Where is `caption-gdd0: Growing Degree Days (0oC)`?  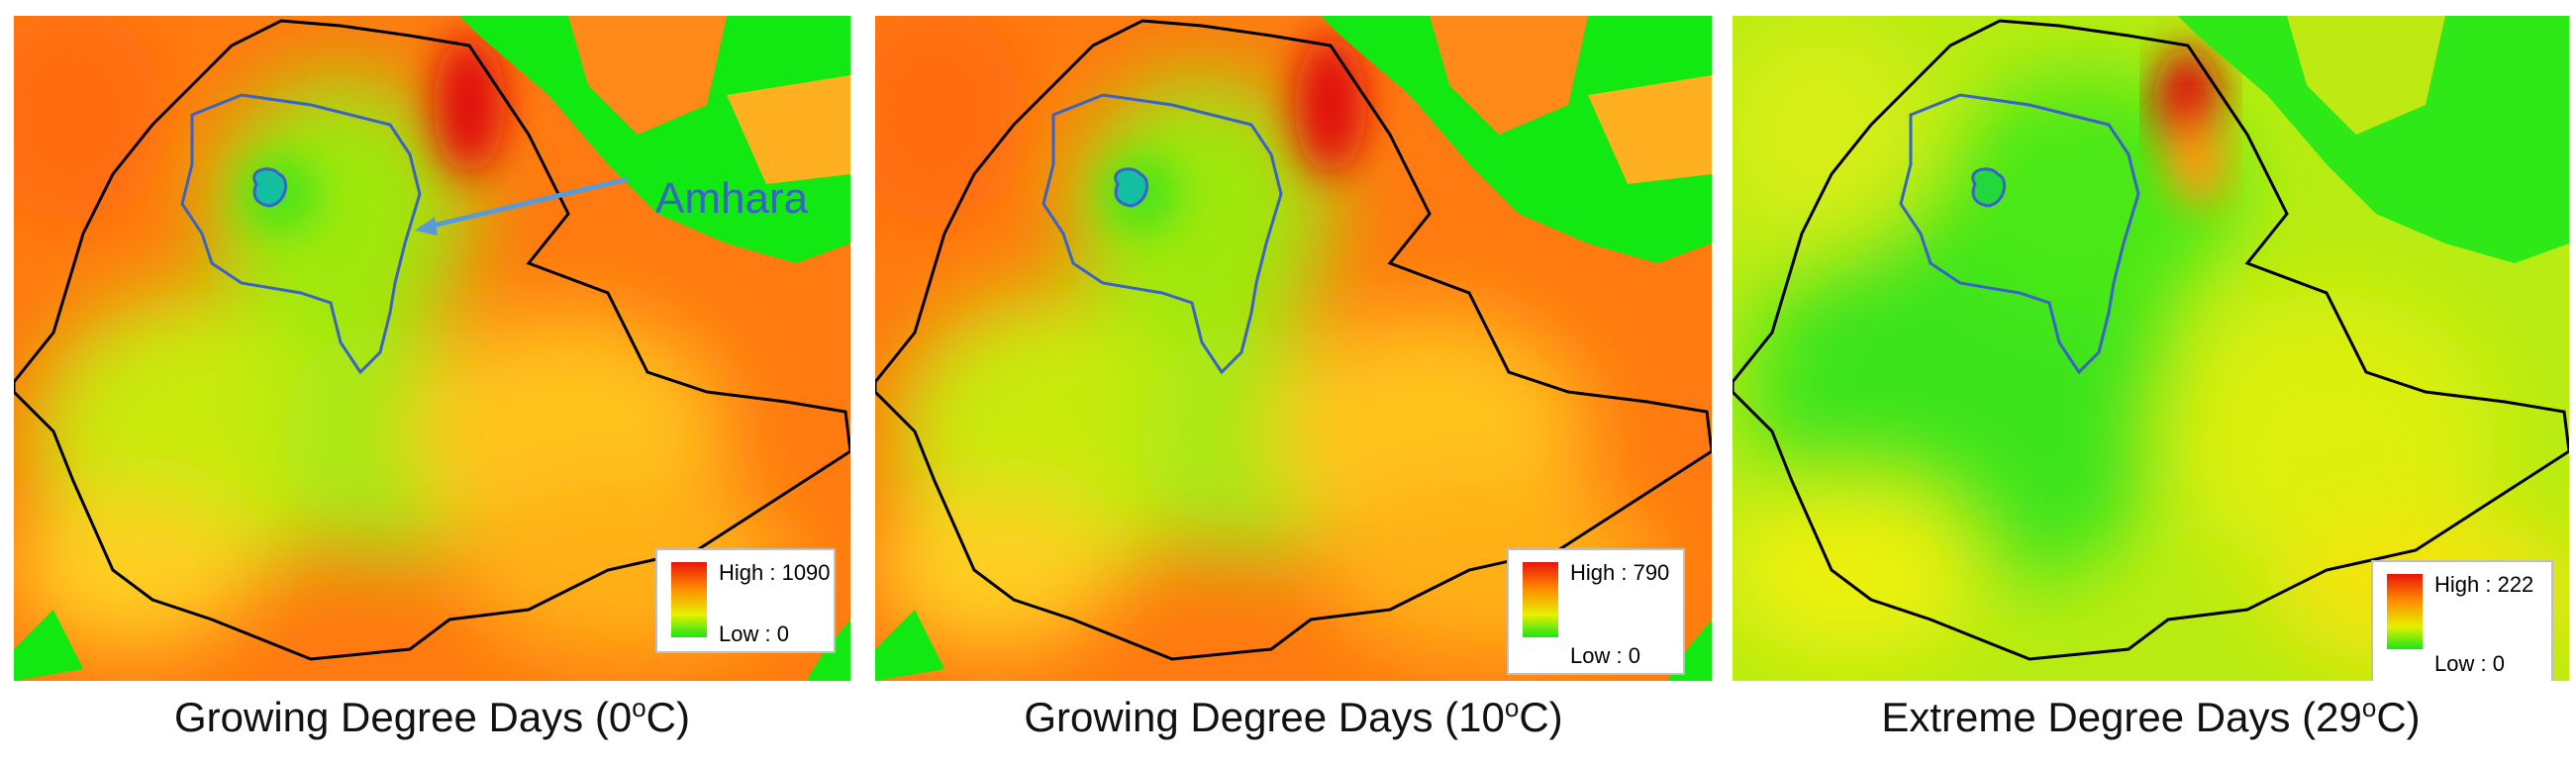
caption-gdd0: Growing Degree Days (0oC) is located at coordinates (432, 716).